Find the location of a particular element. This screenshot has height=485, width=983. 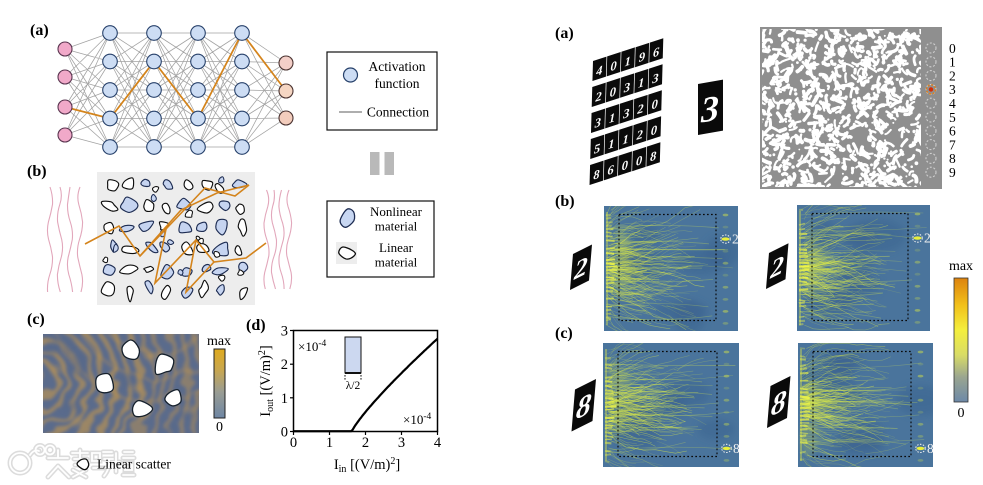

svg-text: Nonlinear is located at coordinates (396, 211).